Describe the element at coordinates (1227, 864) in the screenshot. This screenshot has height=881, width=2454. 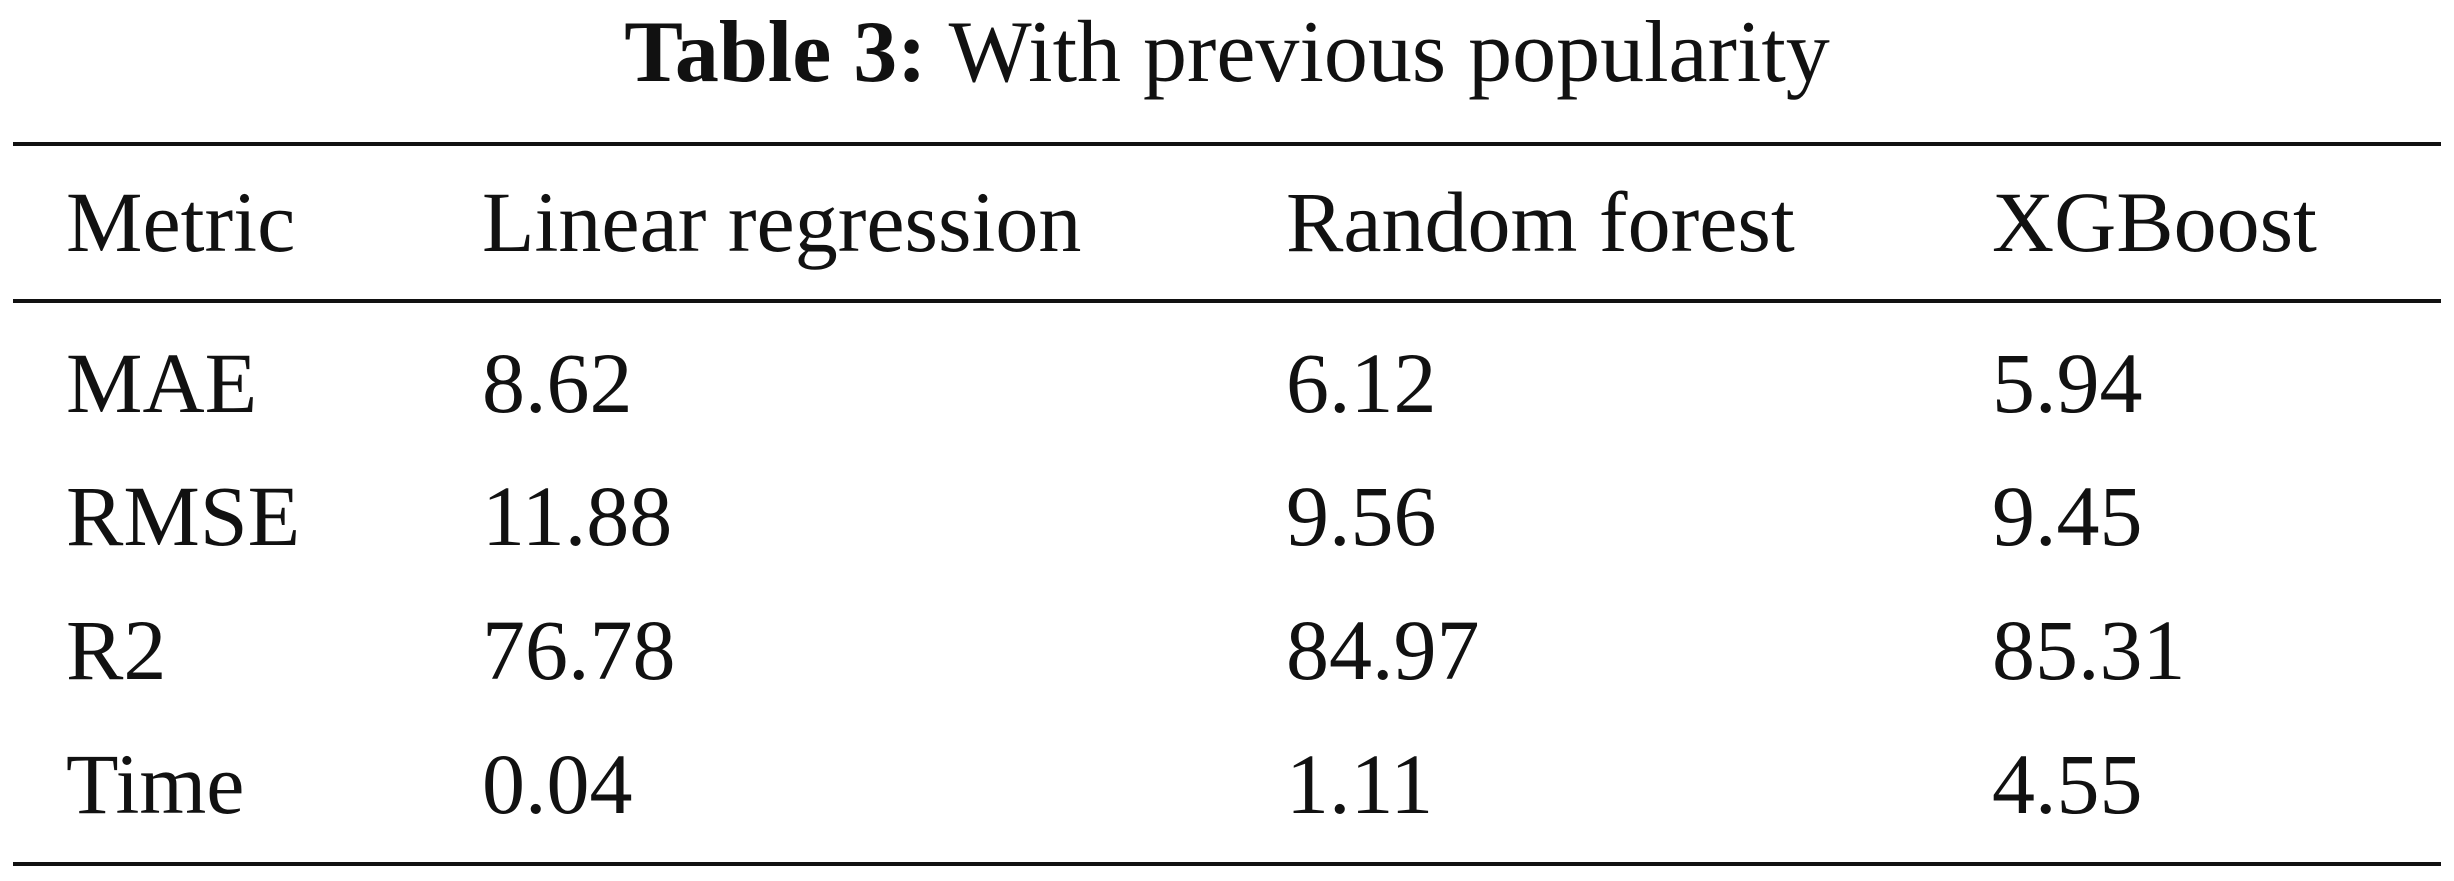
I see `bottom-rule` at that location.